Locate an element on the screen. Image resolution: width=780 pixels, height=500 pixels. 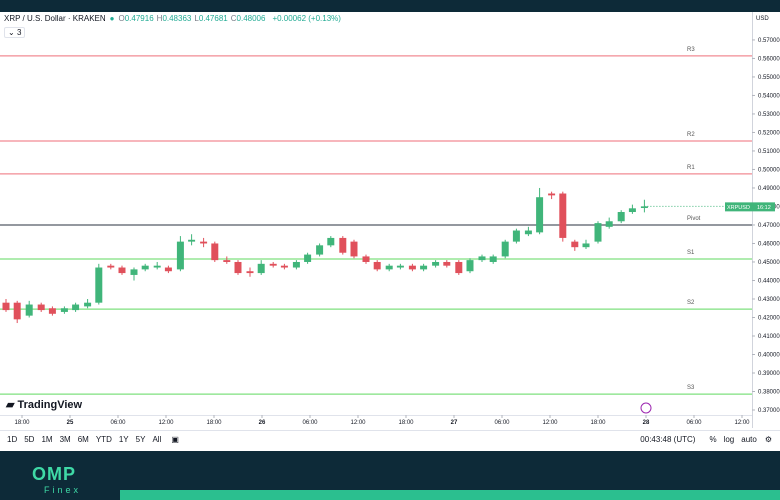
event-icon is located at coordinates (646, 408).